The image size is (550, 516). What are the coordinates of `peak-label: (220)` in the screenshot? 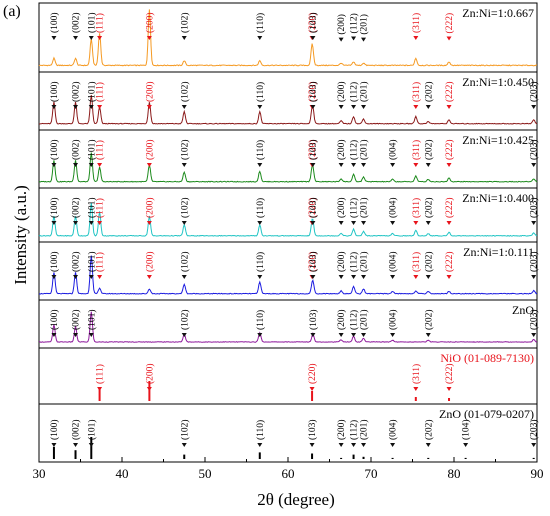 It's located at (312, 261).